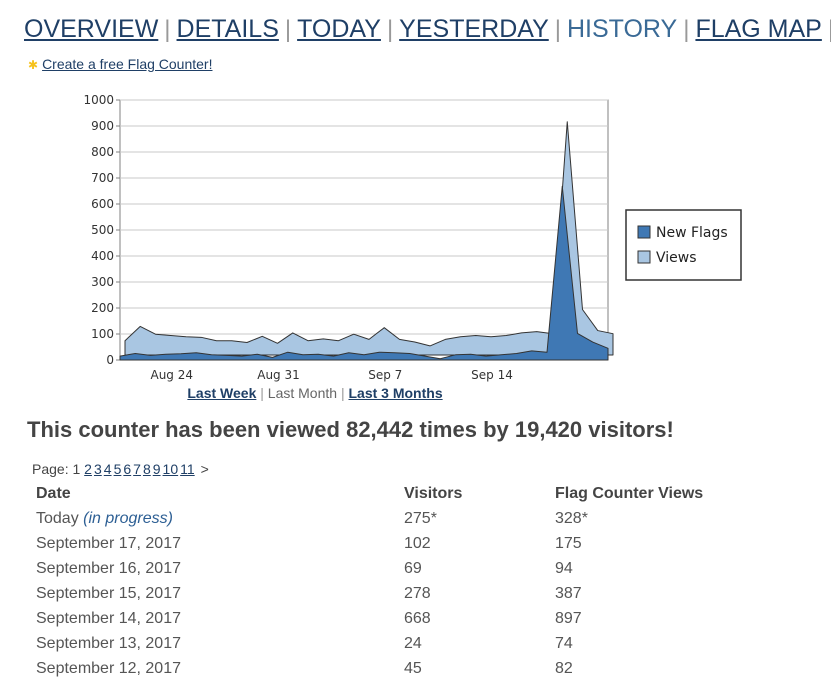 The width and height of the screenshot is (831, 686). What do you see at coordinates (568, 543) in the screenshot?
I see `views-cell: 175` at bounding box center [568, 543].